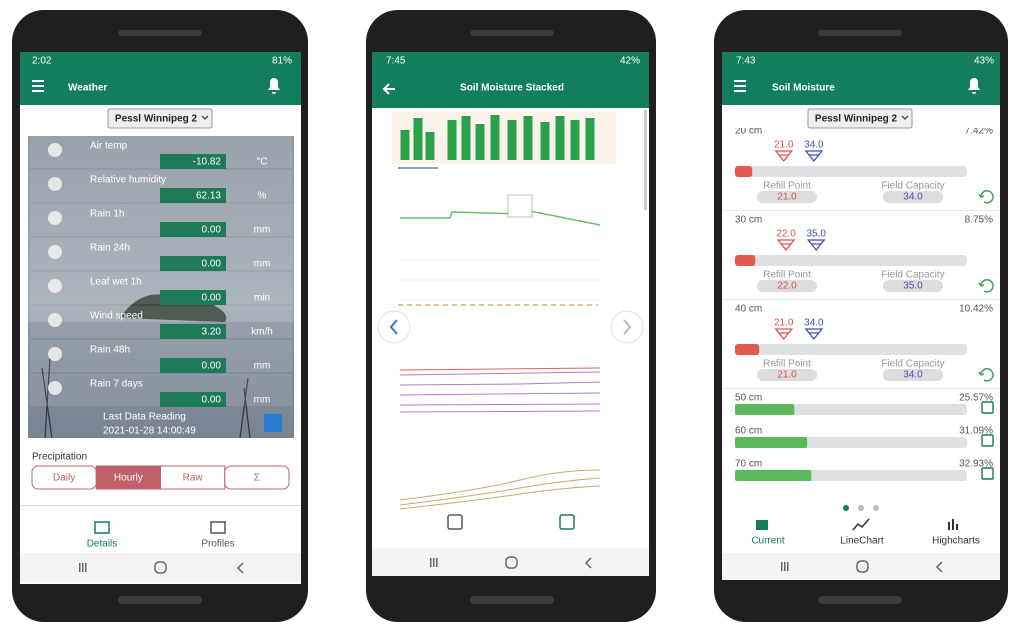  I want to click on last-reading-time: 2021-01-28 14:00:49, so click(149, 431).